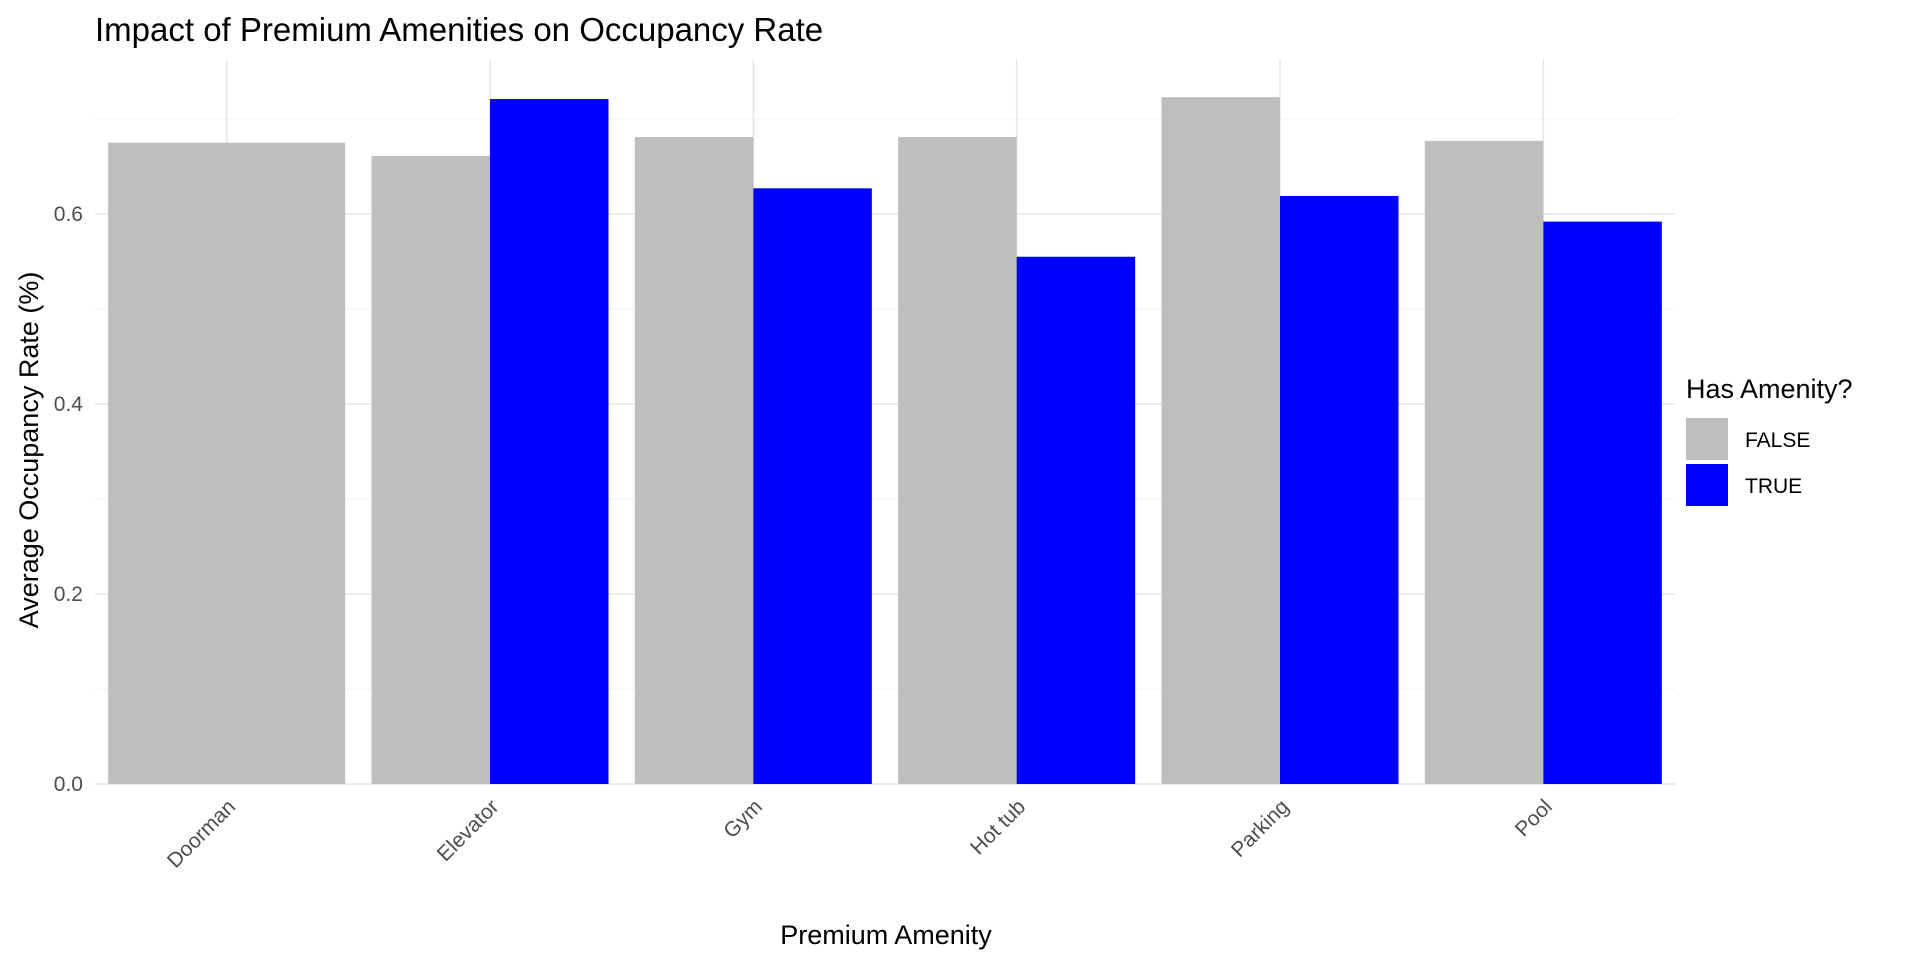 Image resolution: width=1920 pixels, height=965 pixels. Describe the element at coordinates (1220, 440) in the screenshot. I see `bar-parking-false` at that location.